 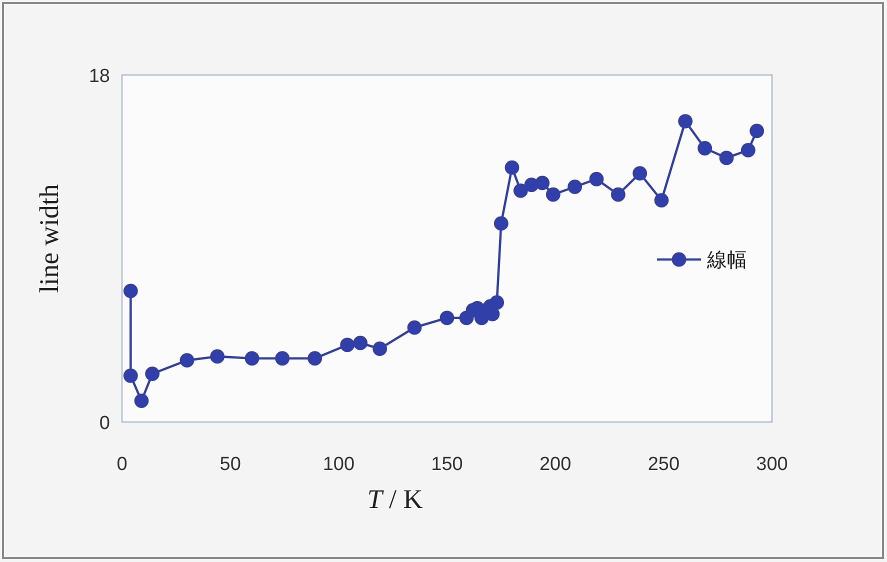 What do you see at coordinates (230, 464) in the screenshot?
I see `x-tick-label: 50` at bounding box center [230, 464].